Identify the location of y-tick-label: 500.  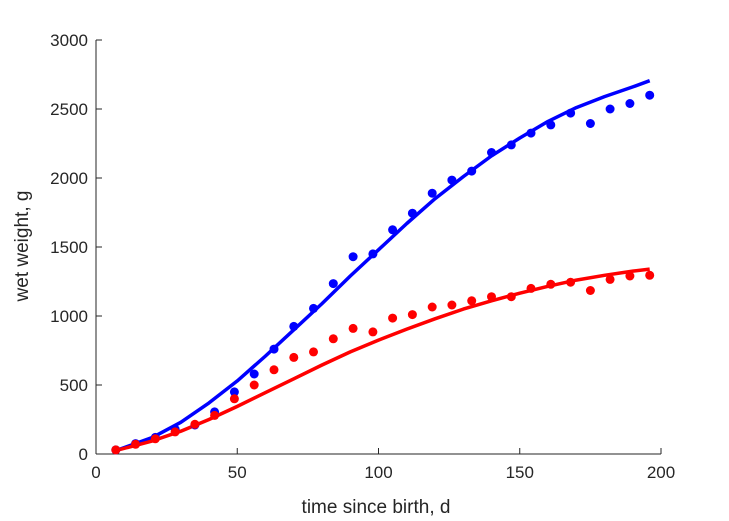
(74, 385).